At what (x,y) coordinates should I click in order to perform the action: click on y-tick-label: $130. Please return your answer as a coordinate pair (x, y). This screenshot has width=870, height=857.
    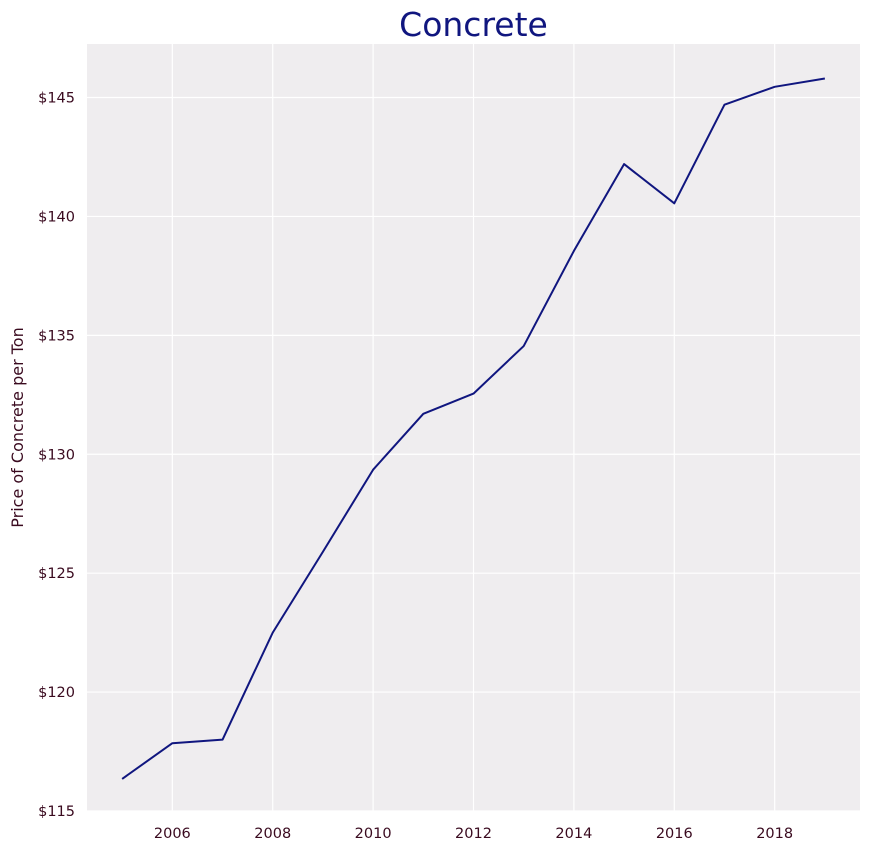
    Looking at the image, I should click on (56, 455).